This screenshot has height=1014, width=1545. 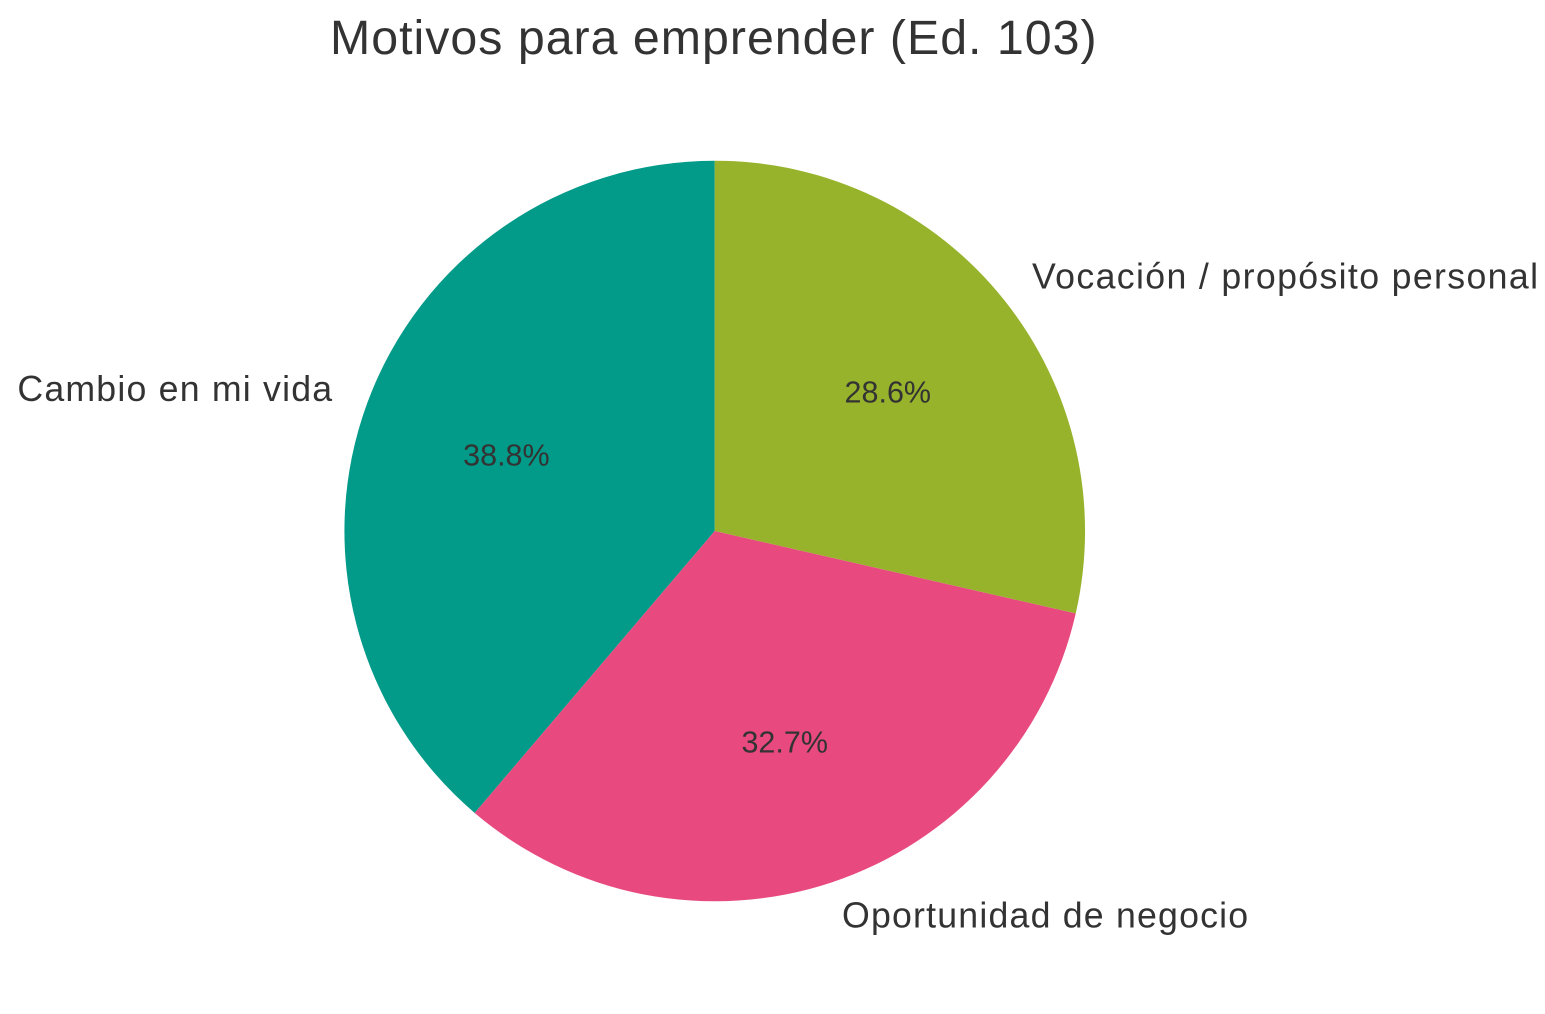 I want to click on svg-text:Motivos para emprender (Ed. 10: Motivos para emprender (Ed. 103), so click(x=714, y=38).